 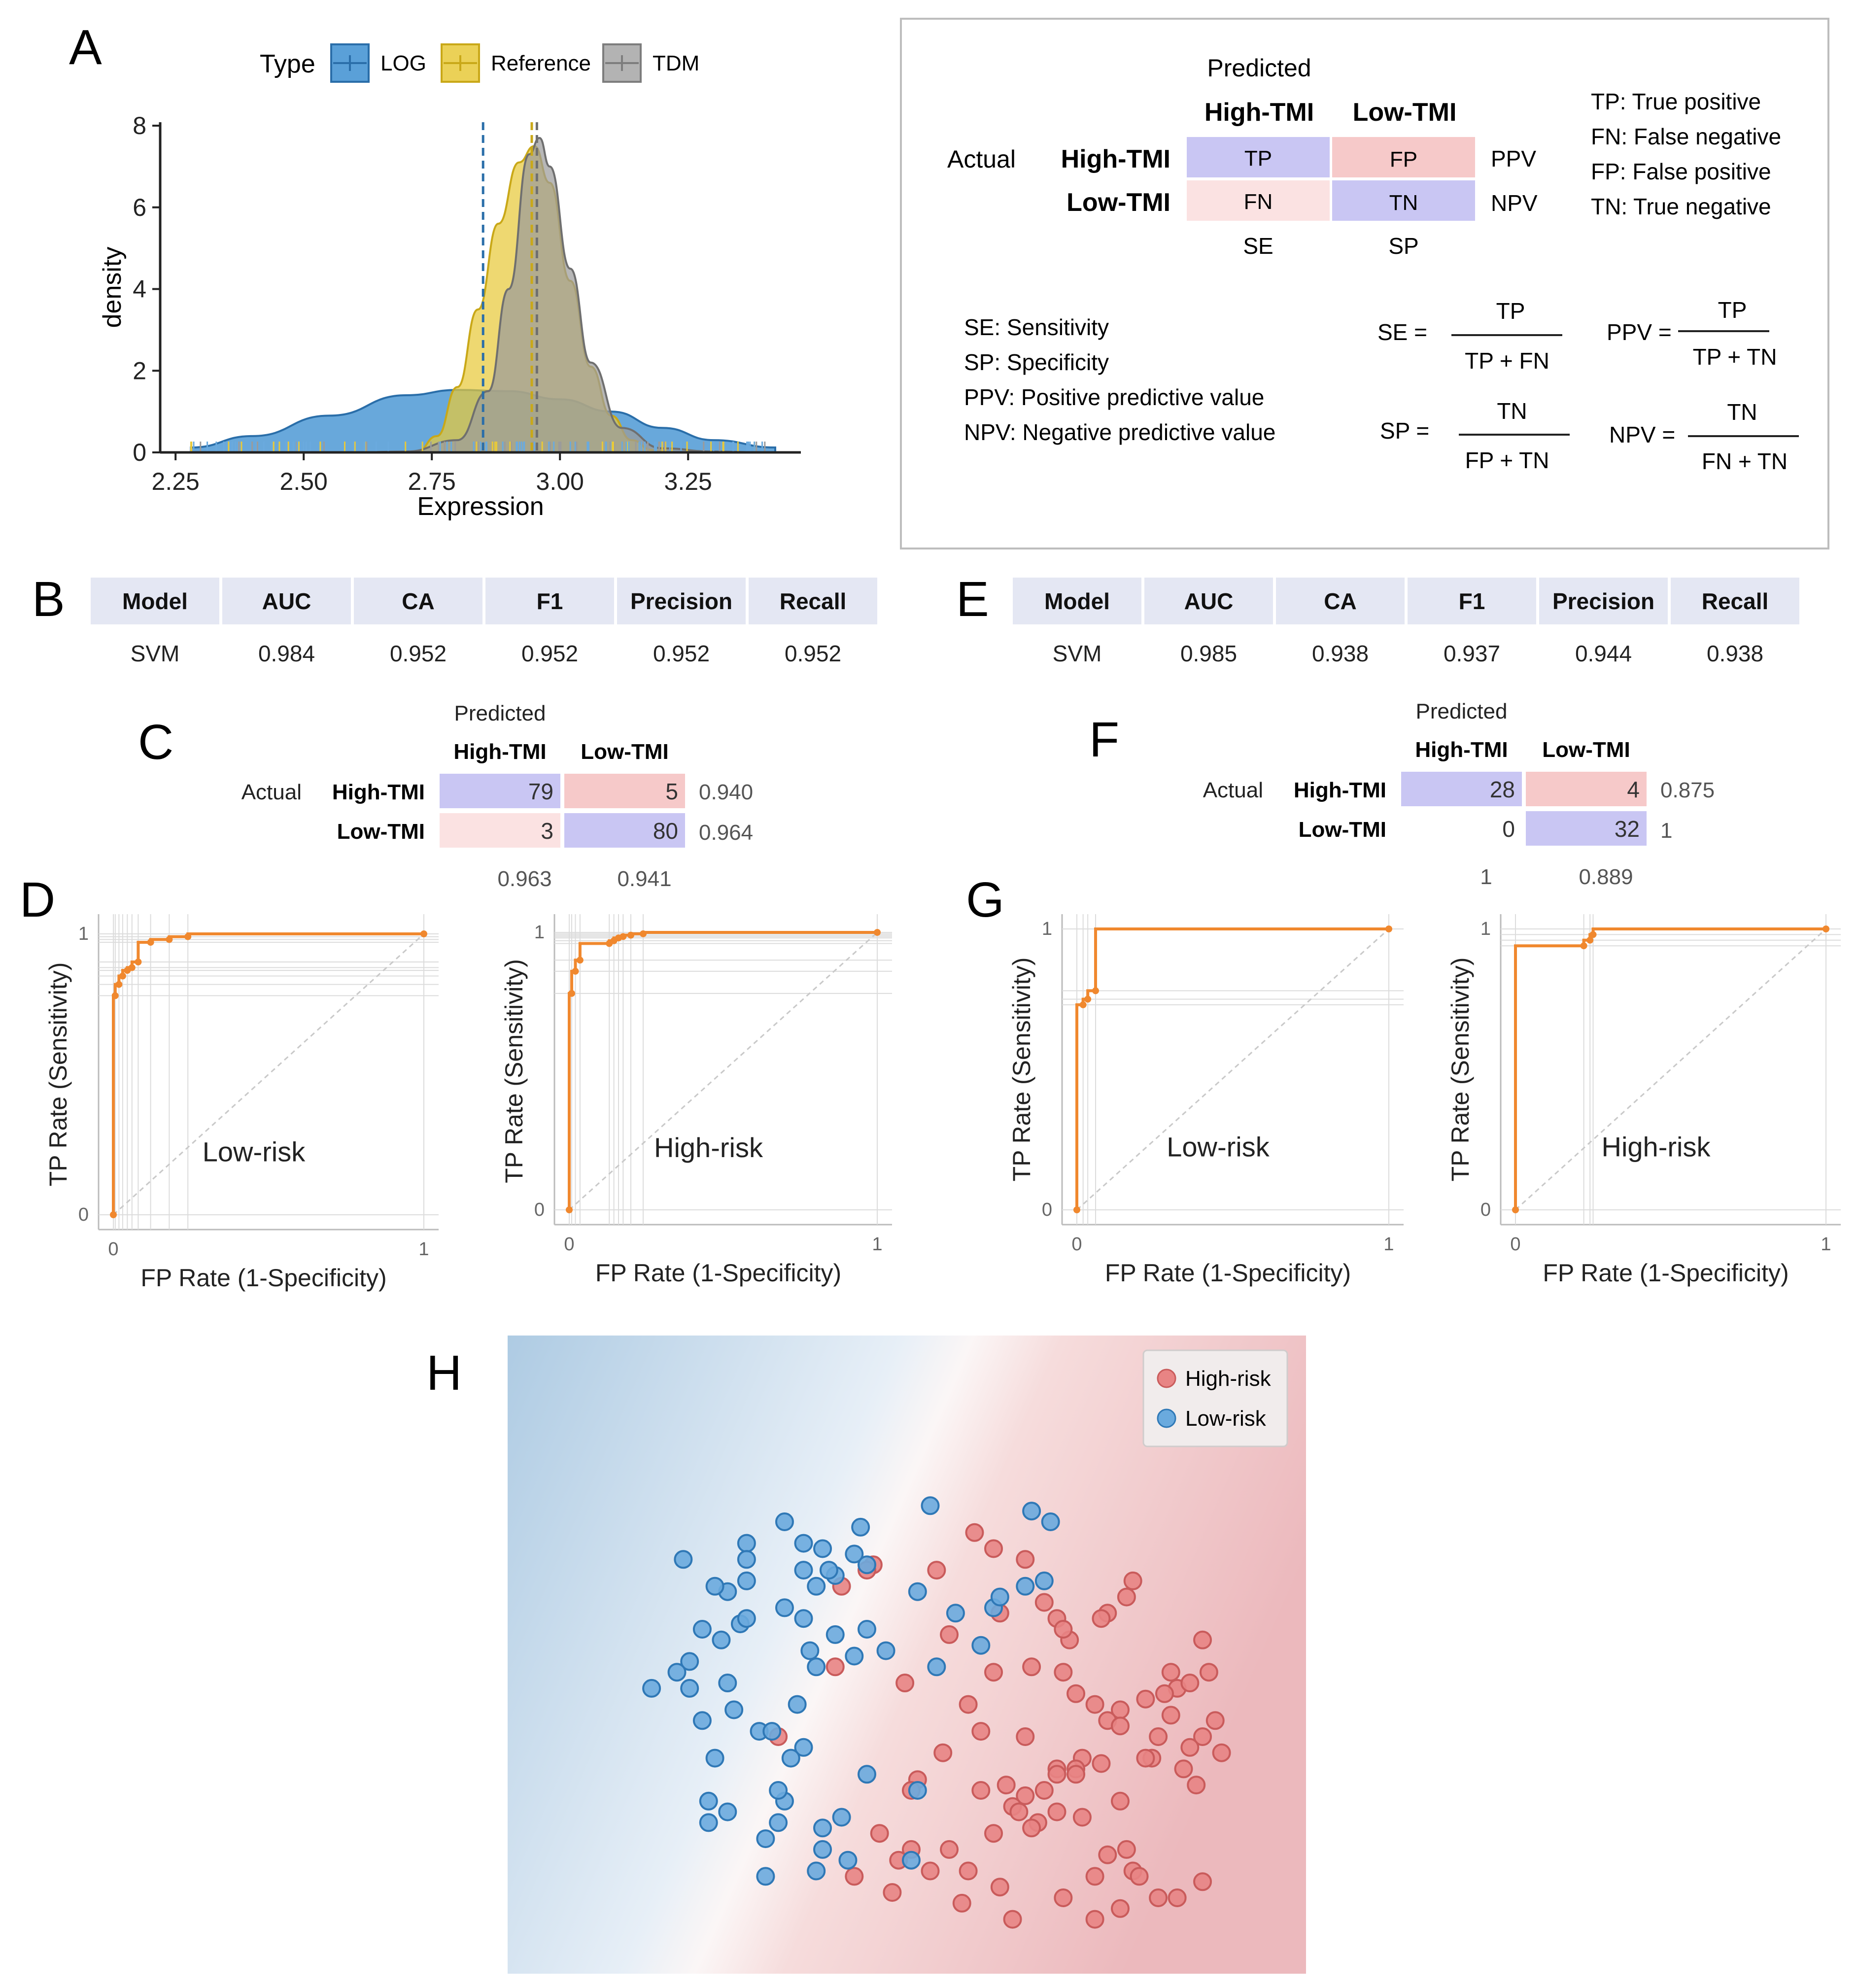 I want to click on formula-se-den: TP + FN, so click(x=1507, y=361).